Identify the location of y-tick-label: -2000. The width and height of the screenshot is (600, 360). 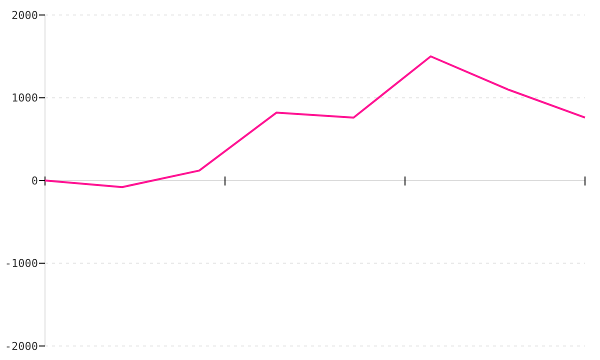
(21, 346).